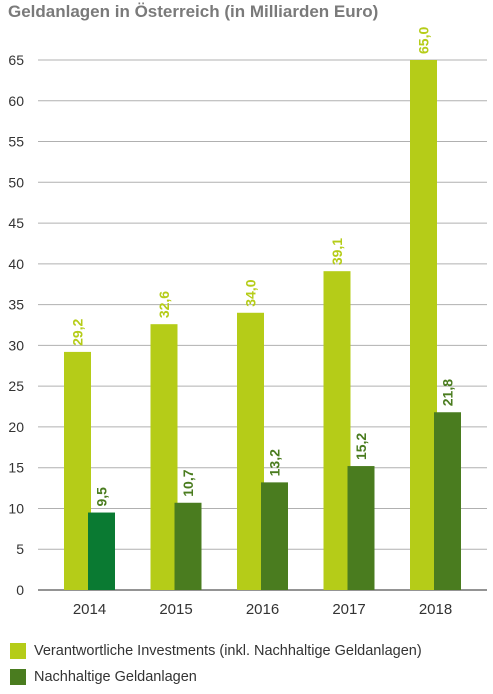 Image resolution: width=493 pixels, height=694 pixels. Describe the element at coordinates (18, 677) in the screenshot. I see `legend-swatch-nachhaltige-geldanlagen` at that location.